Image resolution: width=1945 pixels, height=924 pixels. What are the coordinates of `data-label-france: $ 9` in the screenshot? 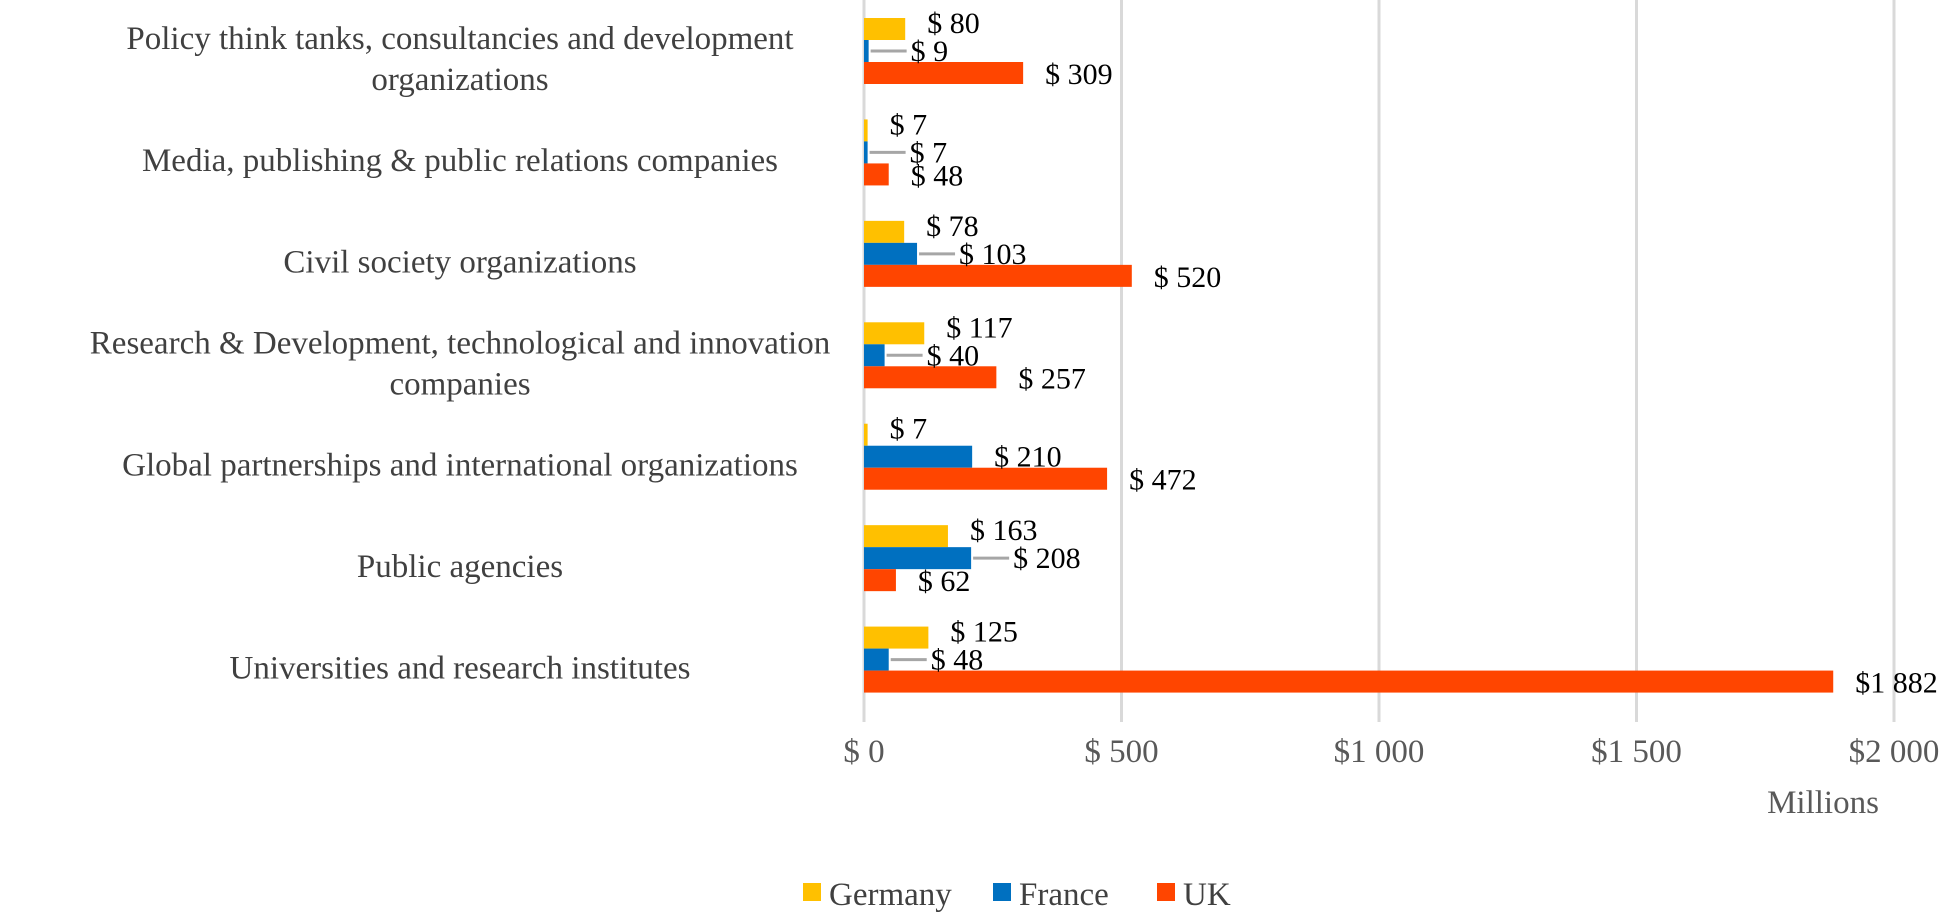 It's located at (930, 51).